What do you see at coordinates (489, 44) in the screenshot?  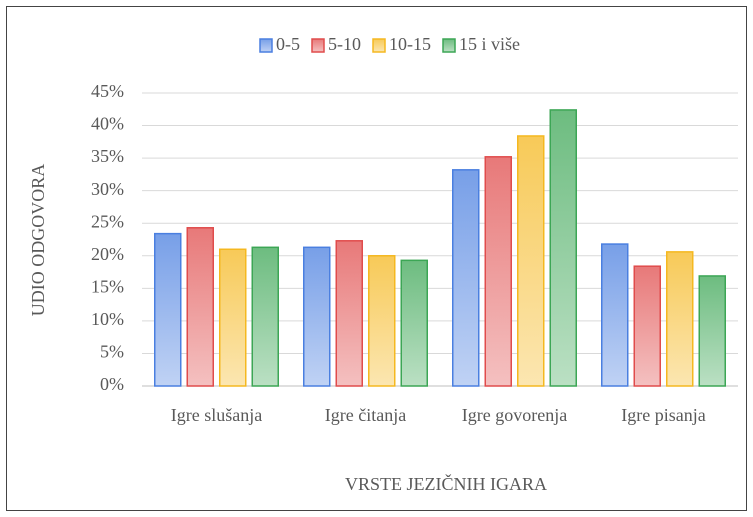 I see `legend-label: 15 i više` at bounding box center [489, 44].